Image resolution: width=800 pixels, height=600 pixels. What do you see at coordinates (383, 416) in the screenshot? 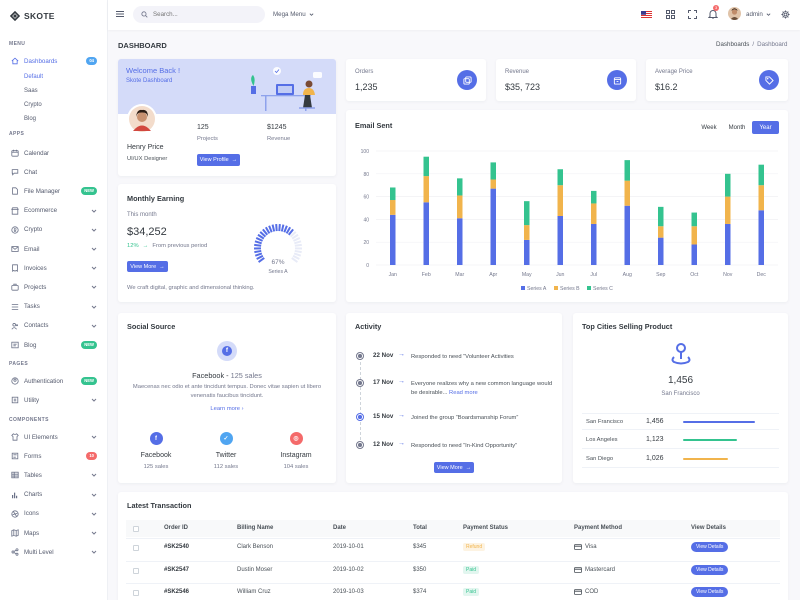
I see `activity-date: 15 Nov` at bounding box center [383, 416].